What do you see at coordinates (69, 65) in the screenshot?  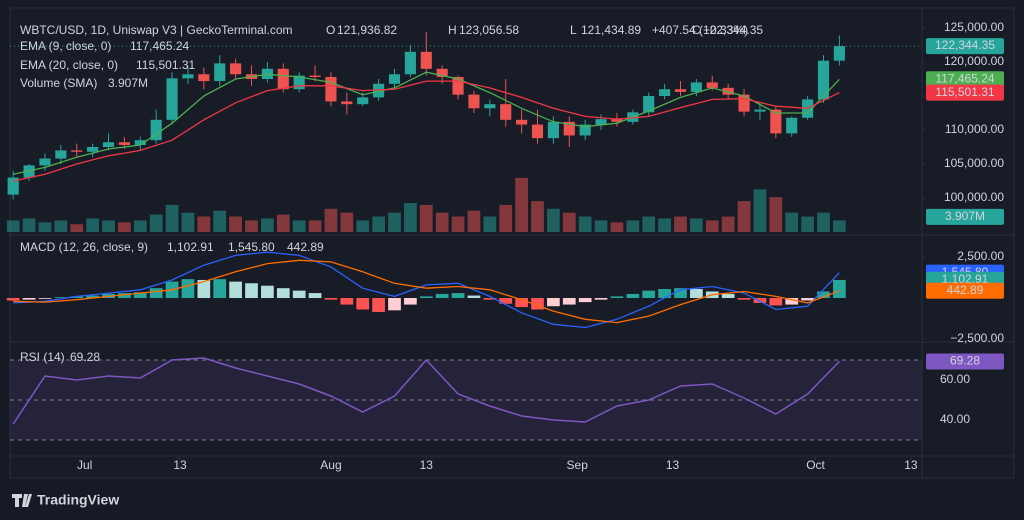 I see `indicator-name: EMA (20, close, 0)` at bounding box center [69, 65].